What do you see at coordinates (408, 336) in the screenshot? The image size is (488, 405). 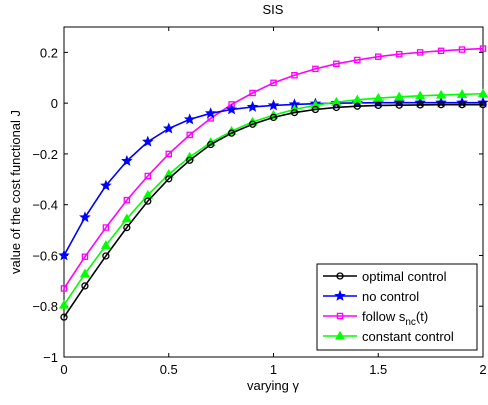 I see `legend-label: constant control` at bounding box center [408, 336].